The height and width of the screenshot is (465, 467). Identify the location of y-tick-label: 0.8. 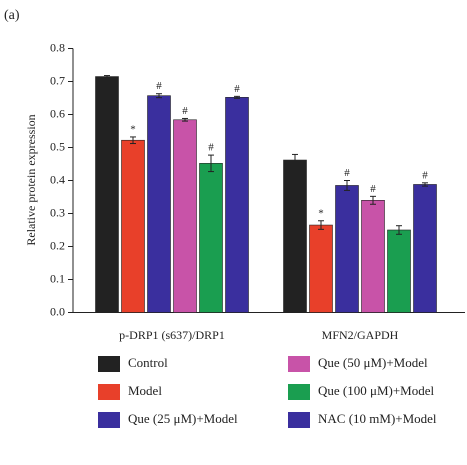
(57, 47).